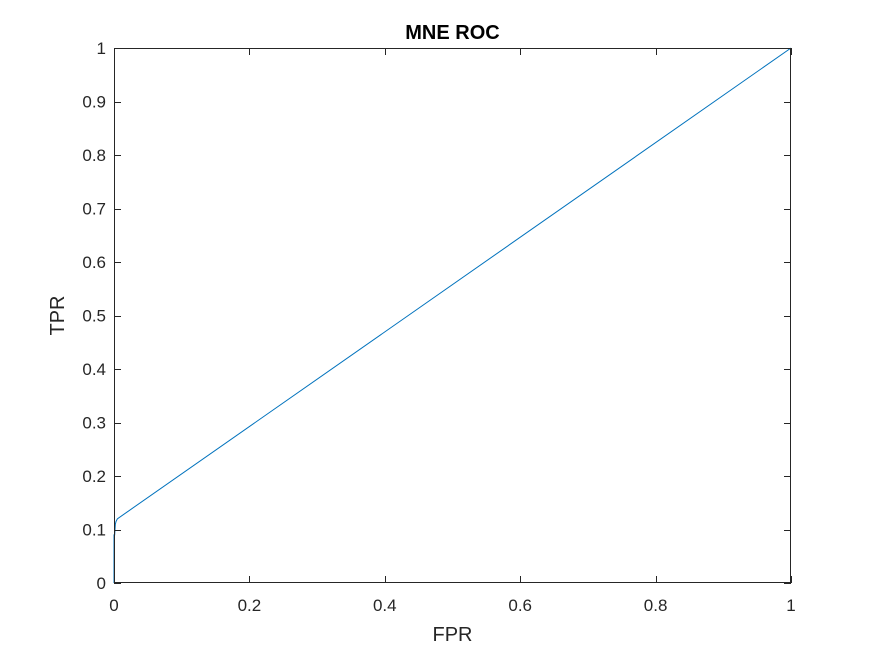 This screenshot has height=656, width=875. Describe the element at coordinates (656, 605) in the screenshot. I see `x-tick-label: 0.8` at that location.